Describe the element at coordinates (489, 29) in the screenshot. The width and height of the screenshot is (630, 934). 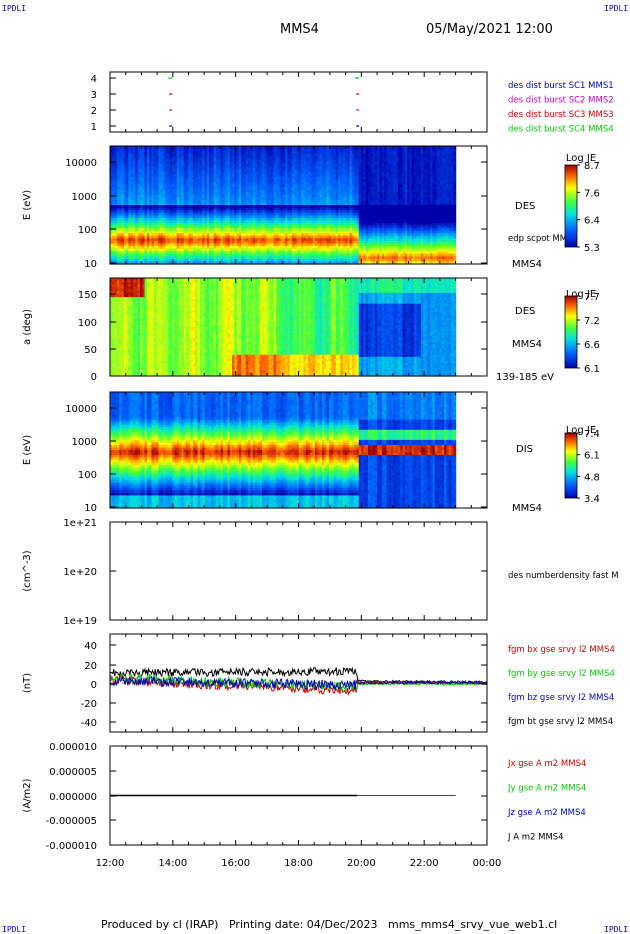
I see `datetime-title: 05/May/2021 12:00` at that location.